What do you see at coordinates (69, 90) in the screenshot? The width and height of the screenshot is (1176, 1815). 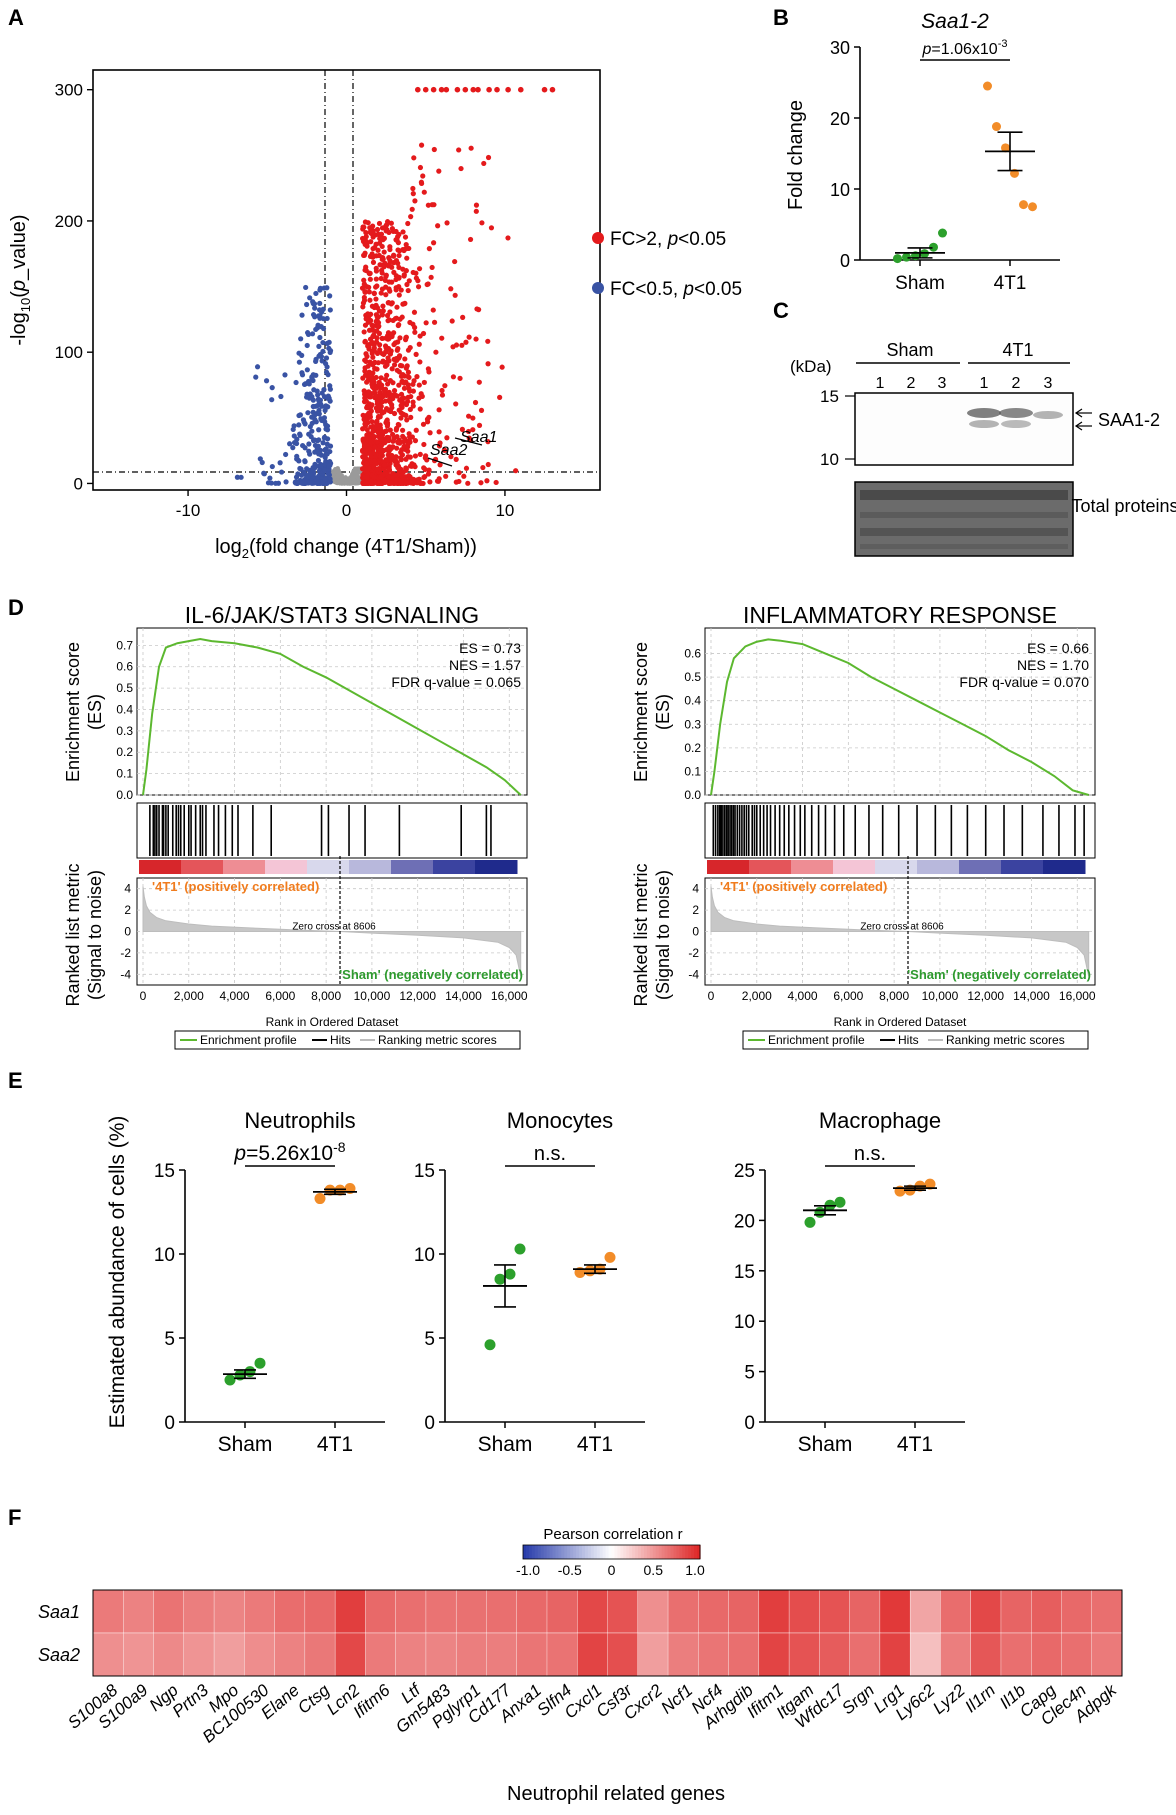 I see `a-y-tick-label: 300` at bounding box center [69, 90].